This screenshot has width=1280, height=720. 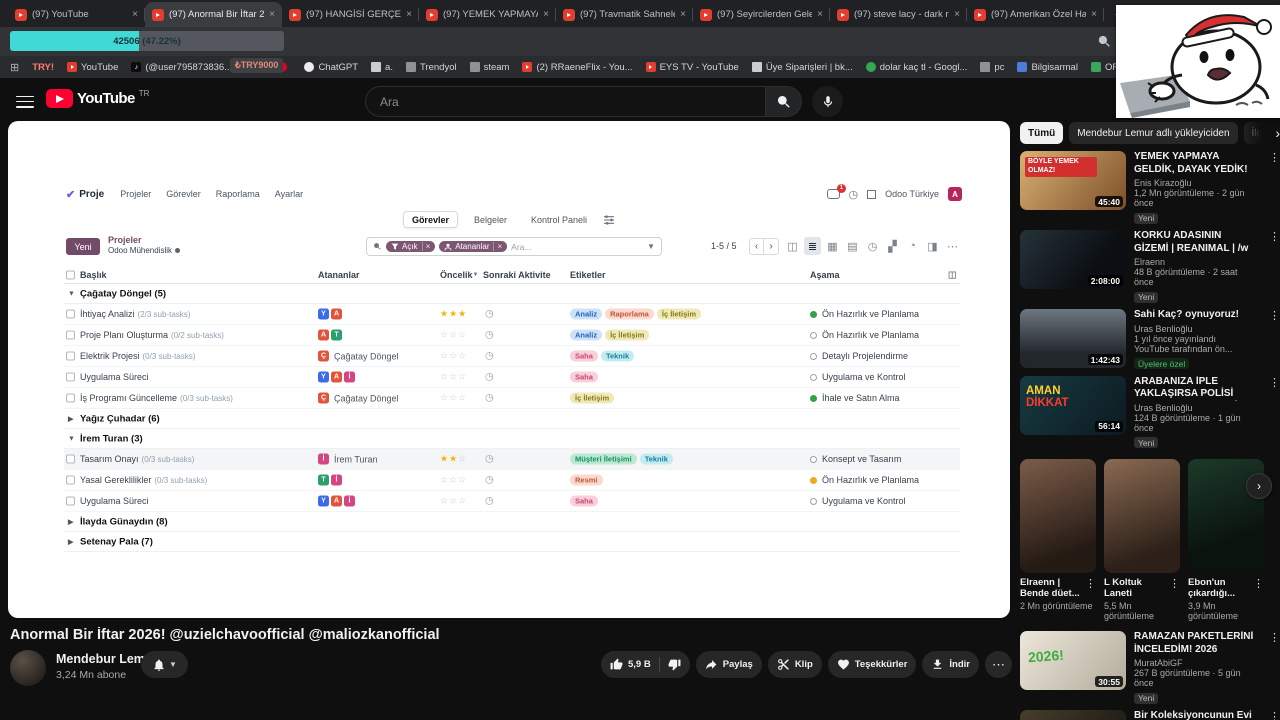 What do you see at coordinates (1073, 405) in the screenshot?
I see `video-thumbnail: AMAN DİKKAT 56:14` at bounding box center [1073, 405].